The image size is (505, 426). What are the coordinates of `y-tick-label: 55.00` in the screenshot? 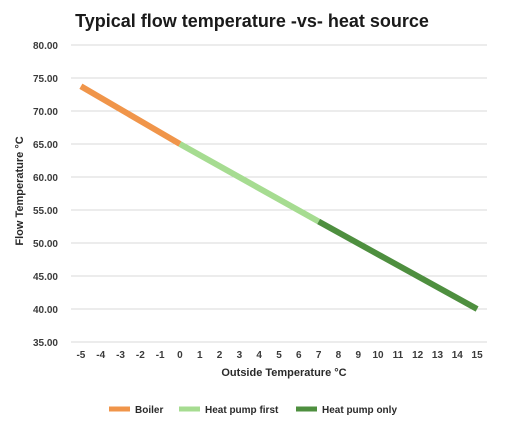 It's located at (45, 211).